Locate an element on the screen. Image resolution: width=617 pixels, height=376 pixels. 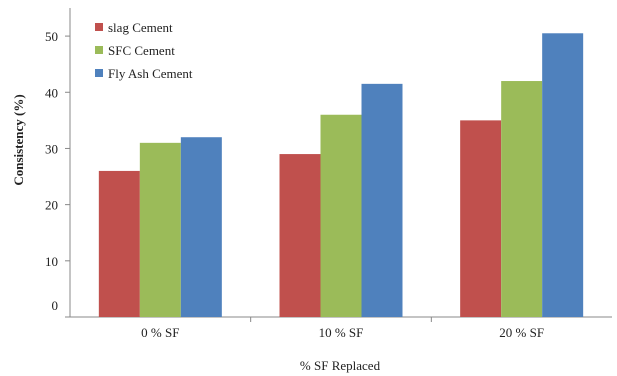
x-category-label: 20 % SF is located at coordinates (521, 332).